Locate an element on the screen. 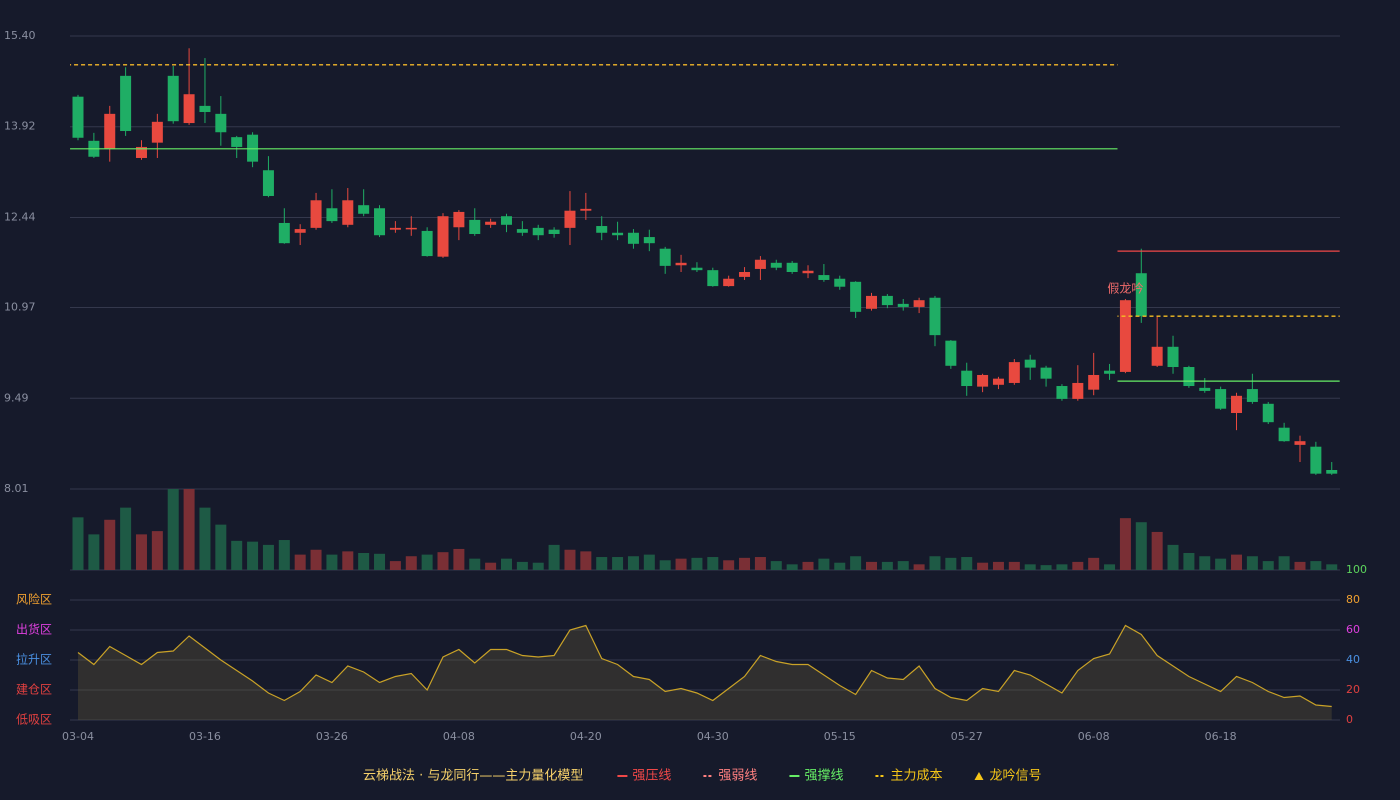 The image size is (1400, 800). y-tick-label: 13.92 is located at coordinates (20, 126).